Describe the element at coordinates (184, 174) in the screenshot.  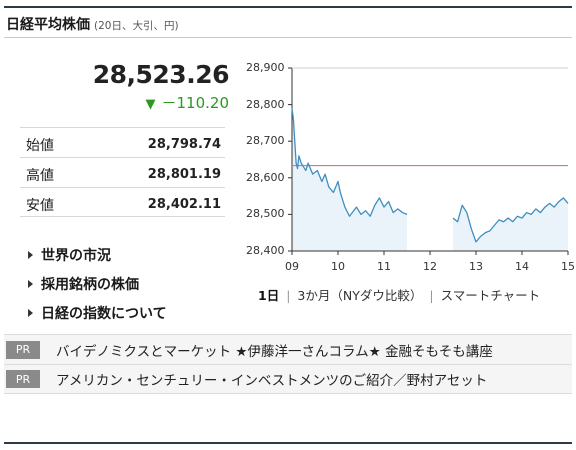
I see `stat-value: 28,801.19` at that location.